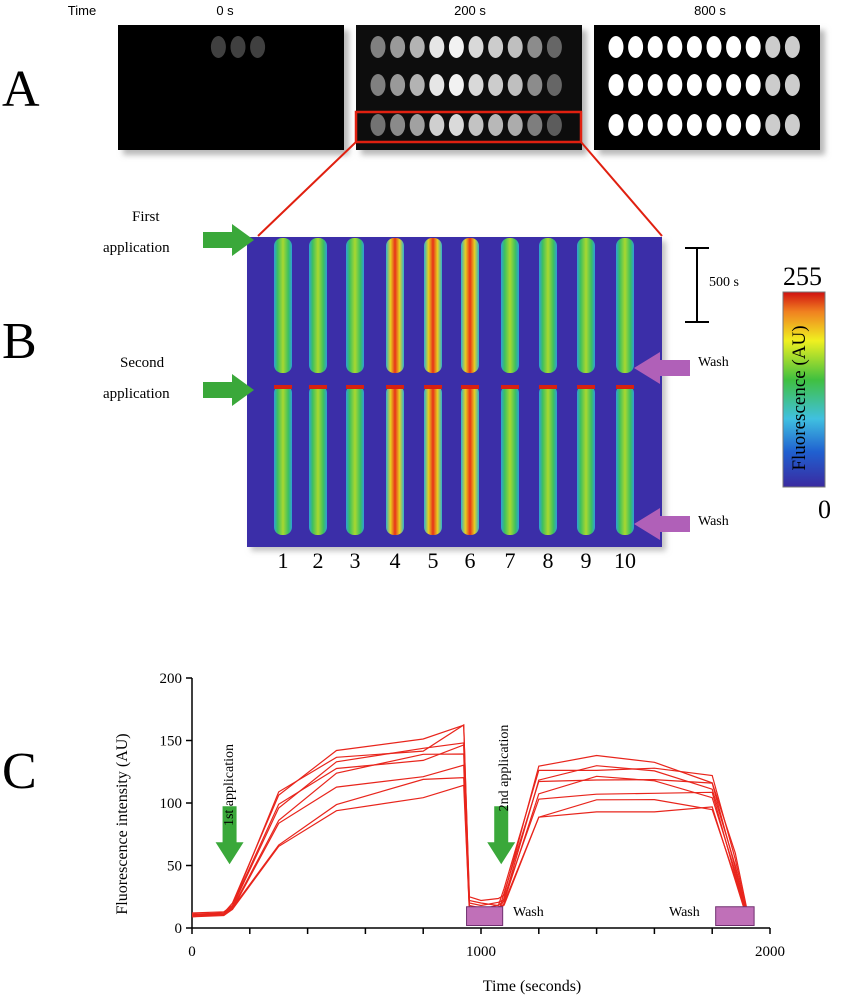 The width and height of the screenshot is (852, 1000). I want to click on panel-b-letter: B, so click(19, 341).